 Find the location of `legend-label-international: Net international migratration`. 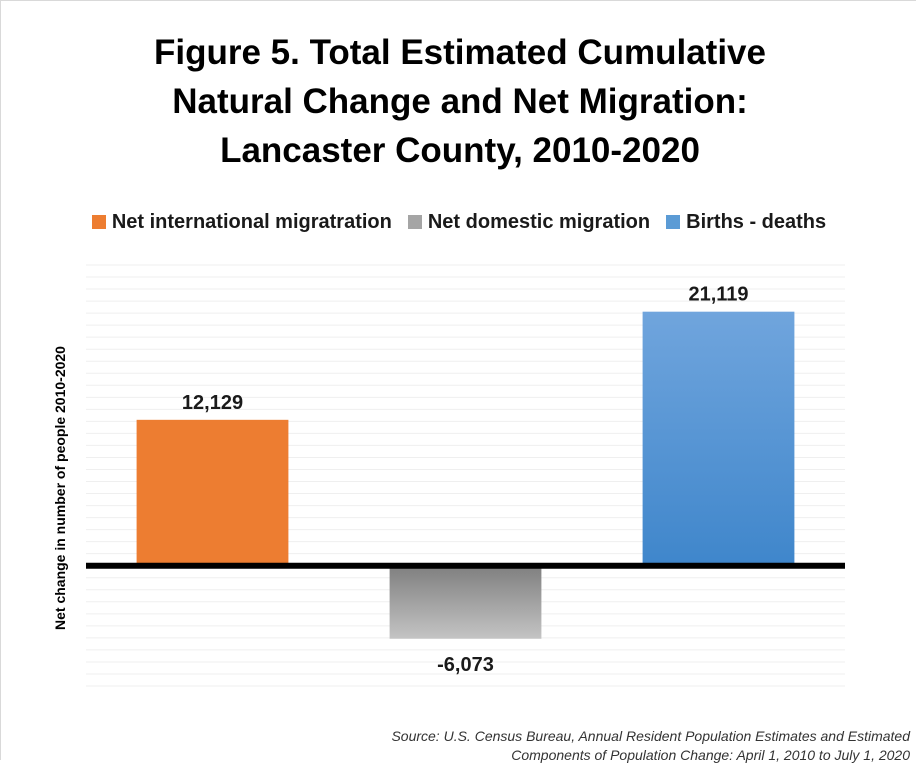

legend-label-international: Net international migratration is located at coordinates (251, 221).